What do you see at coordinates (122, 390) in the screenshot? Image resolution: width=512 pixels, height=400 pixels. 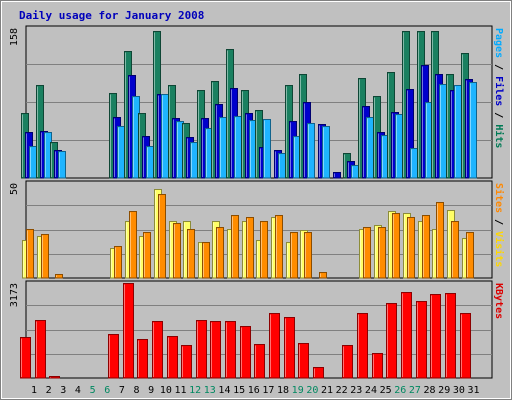 I see `day-label-7: 7` at bounding box center [122, 390].